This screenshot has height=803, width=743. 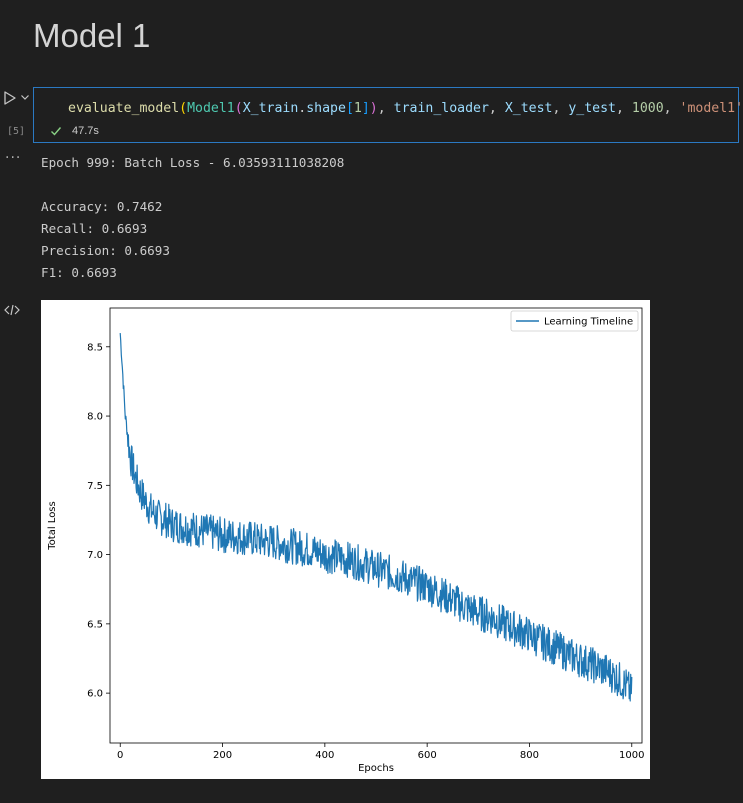 I want to click on y-tick-label: 7.5, so click(x=95, y=486).